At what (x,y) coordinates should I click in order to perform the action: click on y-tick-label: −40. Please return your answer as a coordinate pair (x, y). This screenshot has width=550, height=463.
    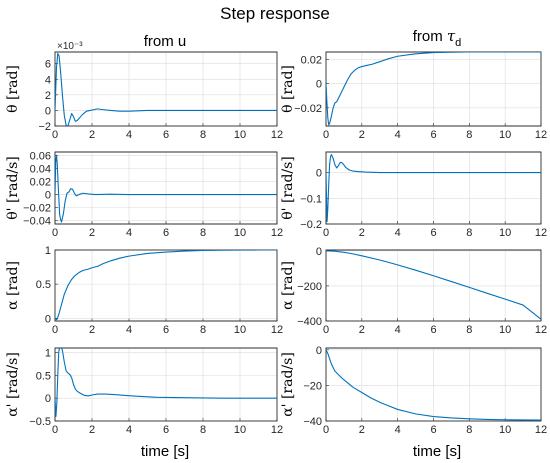
    Looking at the image, I should click on (312, 422).